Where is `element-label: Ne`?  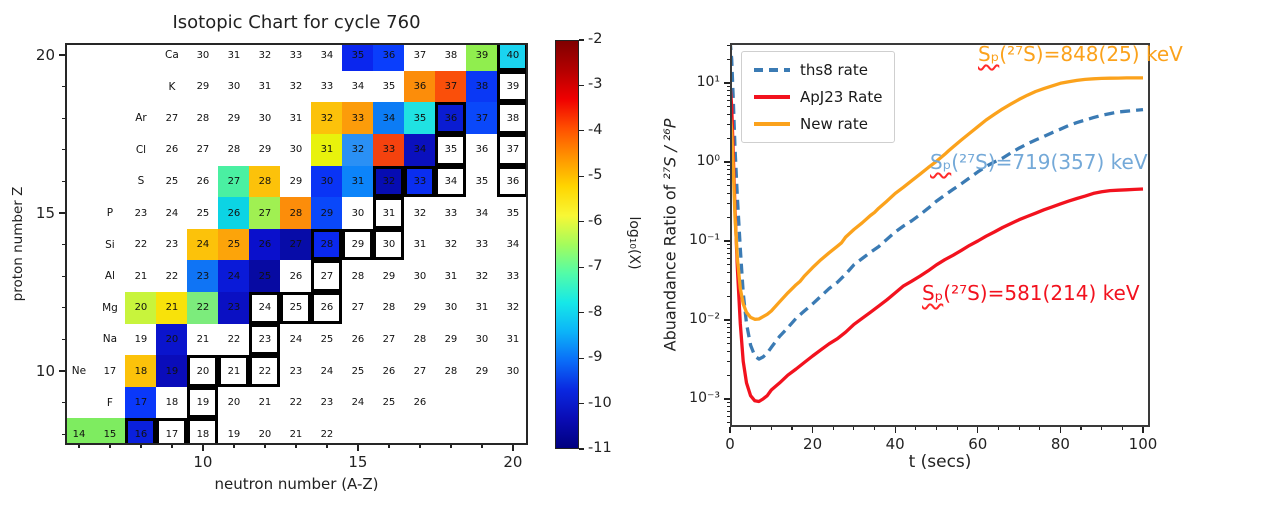
element-label: Ne is located at coordinates (79, 371).